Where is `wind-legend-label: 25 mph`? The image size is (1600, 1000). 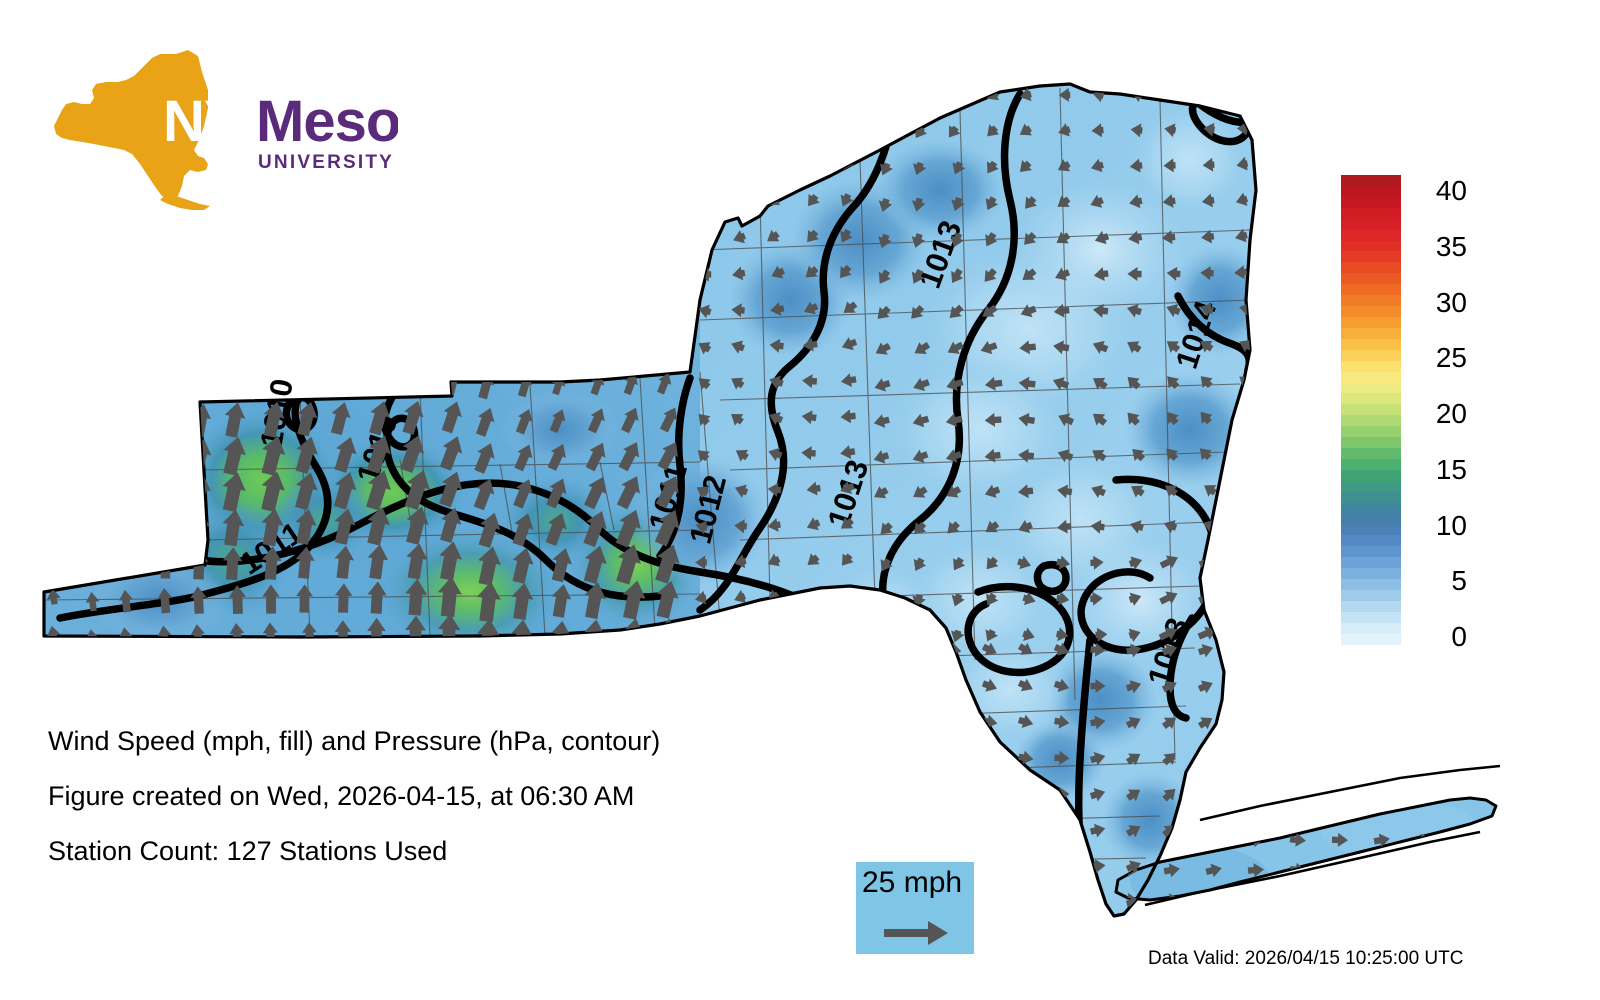
wind-legend-label: 25 mph is located at coordinates (912, 882).